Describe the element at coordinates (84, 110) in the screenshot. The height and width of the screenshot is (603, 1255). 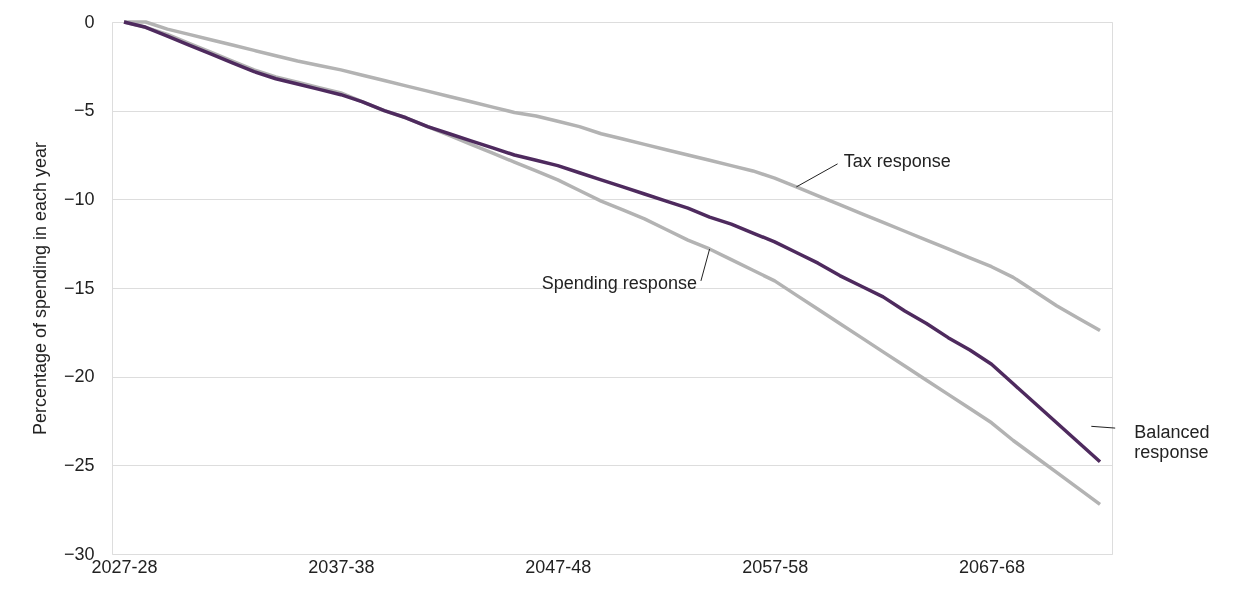
I see `y-tick-label: −5` at that location.